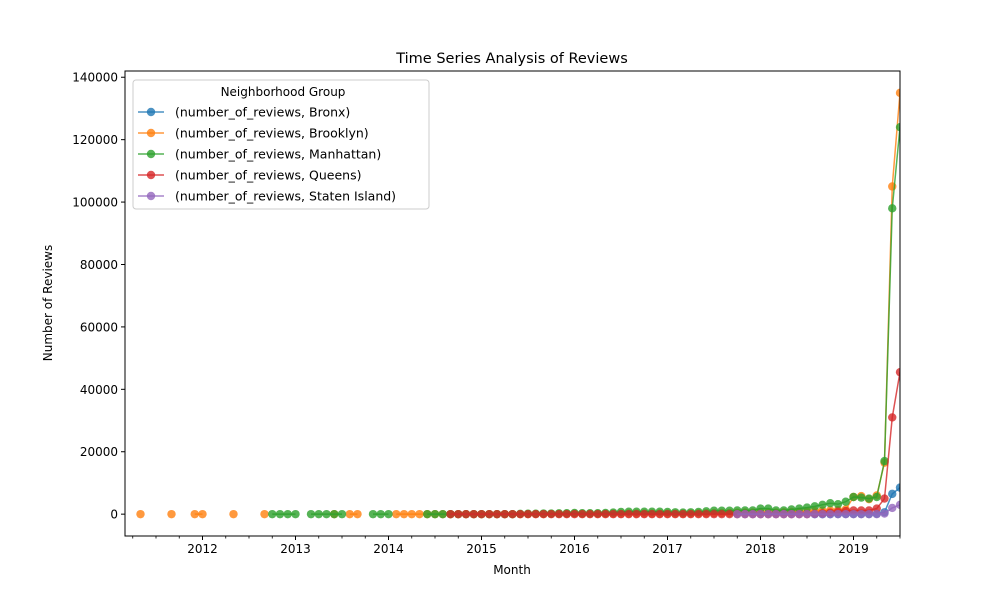  I want to click on legend-title: Neighborhood Group, so click(283, 92).